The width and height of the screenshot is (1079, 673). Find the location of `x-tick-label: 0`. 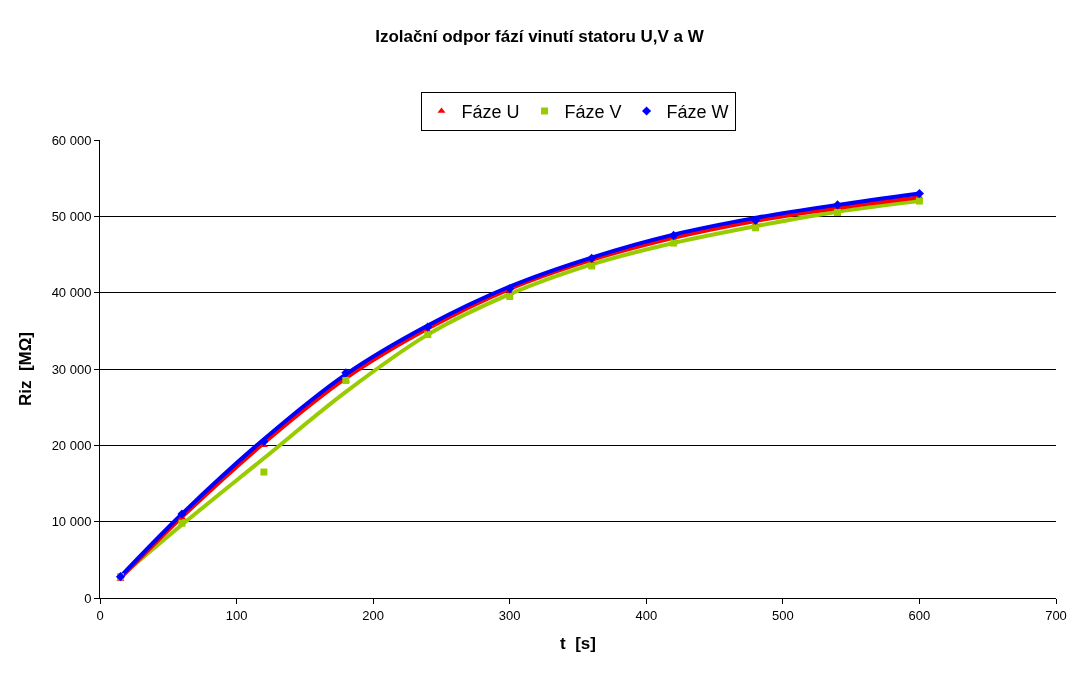

x-tick-label: 0 is located at coordinates (100, 615).